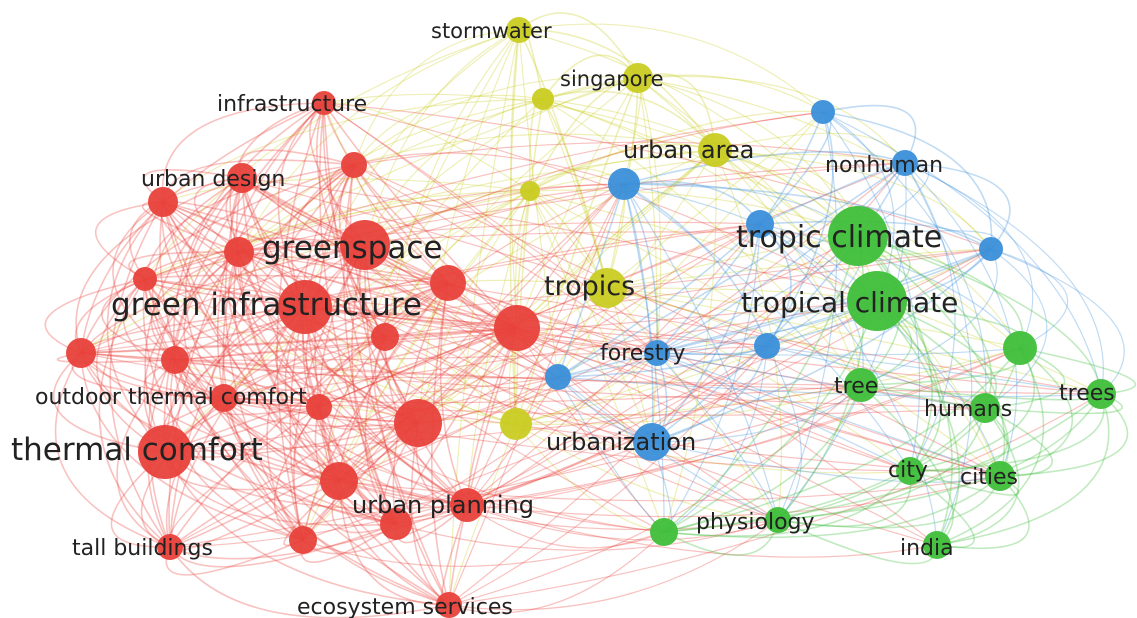 This screenshot has width=1137, height=618. Describe the element at coordinates (310, 461) in the screenshot. I see `edge-outdoor-thermal-comfort-r20` at that location.